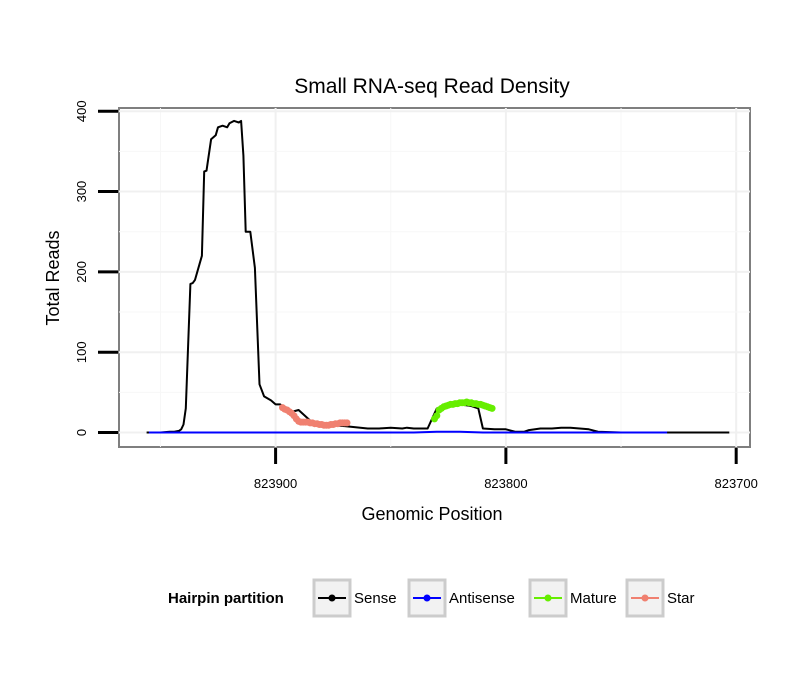  Describe the element at coordinates (431, 514) in the screenshot. I see `x-axis-title: Genomic Position` at that location.